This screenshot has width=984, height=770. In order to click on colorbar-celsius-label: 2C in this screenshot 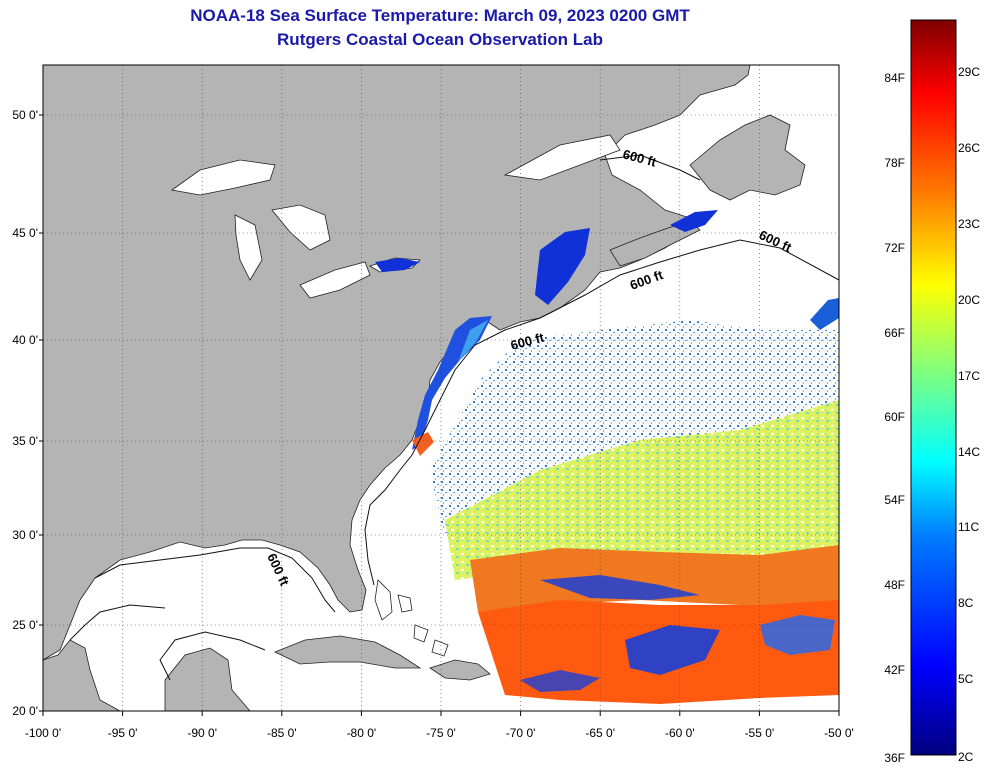, I will do `click(966, 757)`.